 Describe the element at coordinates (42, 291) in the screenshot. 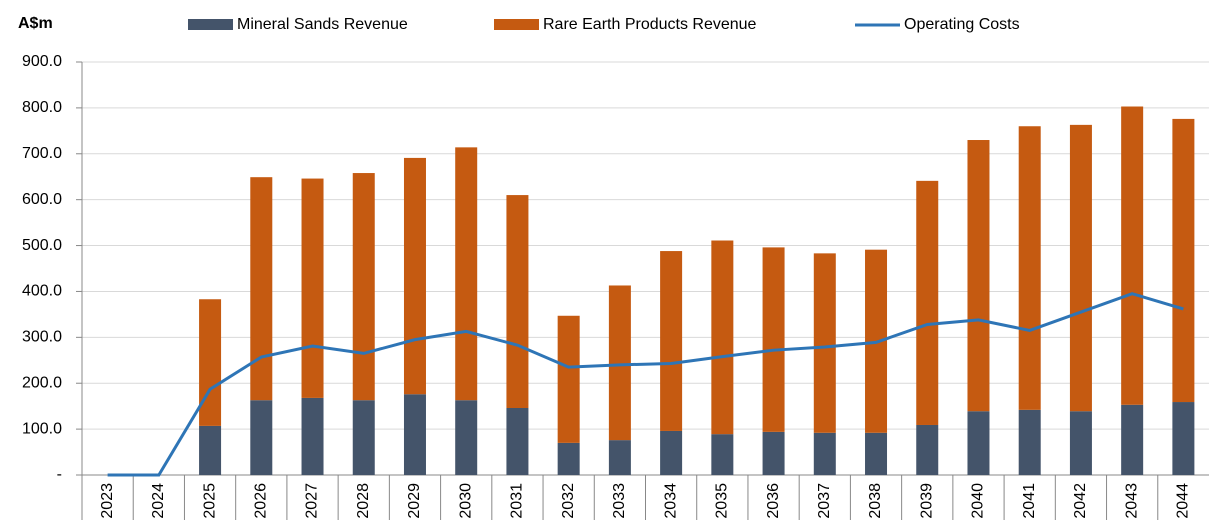

I see `y-tick-label: 400.0` at that location.